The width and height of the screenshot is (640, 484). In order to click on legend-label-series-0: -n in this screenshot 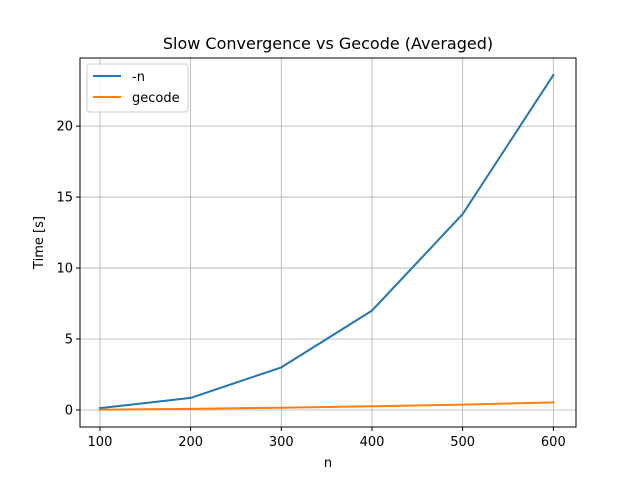, I will do `click(138, 77)`.